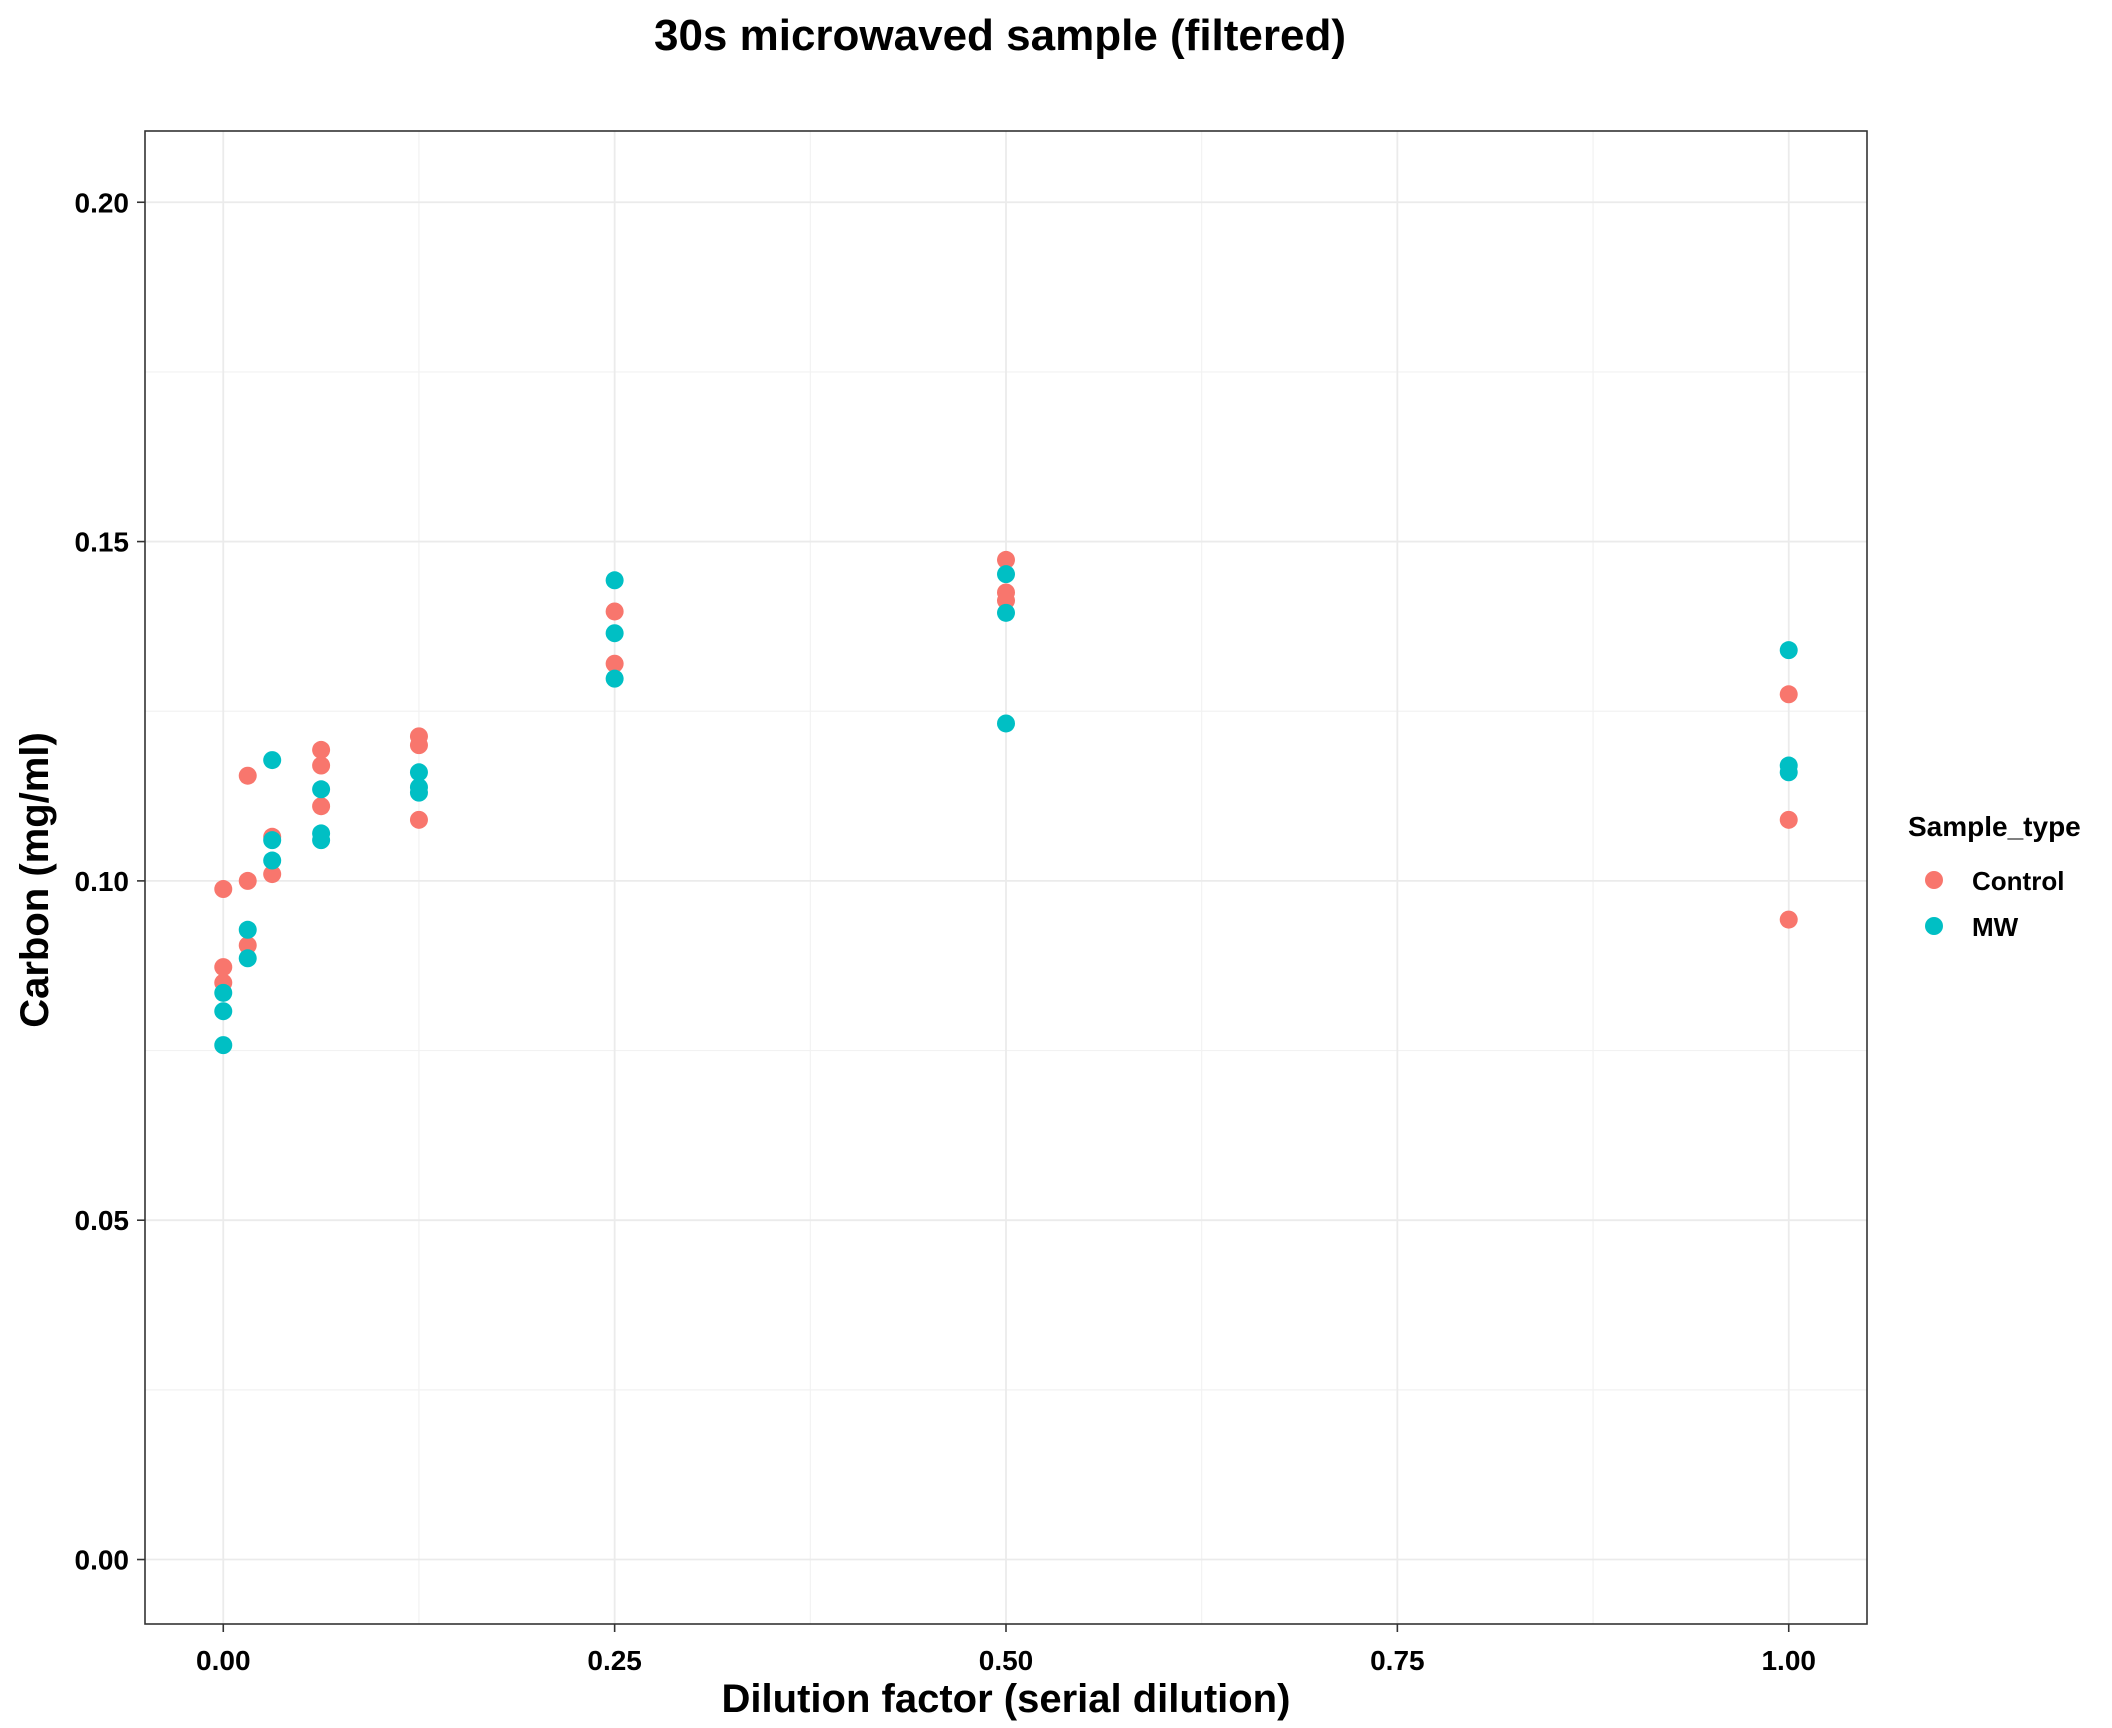 The height and width of the screenshot is (1728, 2112). Describe the element at coordinates (102, 1220) in the screenshot. I see `y-tick-label: 0.05` at that location.